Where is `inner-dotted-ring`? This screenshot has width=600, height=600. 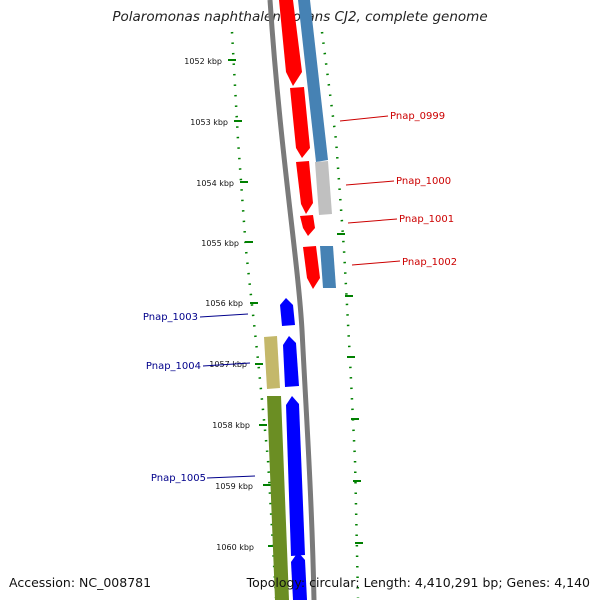
inner-dotted-ring is located at coordinates (340, 315).